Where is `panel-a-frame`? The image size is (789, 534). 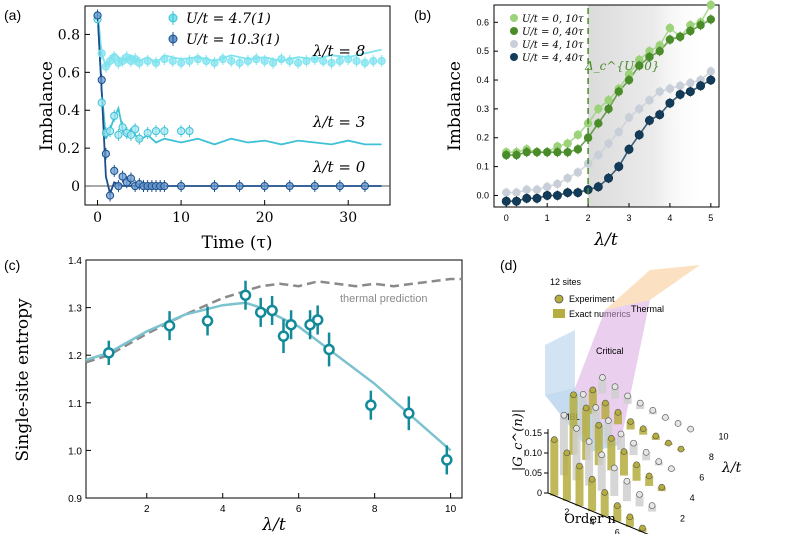
panel-a-frame is located at coordinates (237, 105).